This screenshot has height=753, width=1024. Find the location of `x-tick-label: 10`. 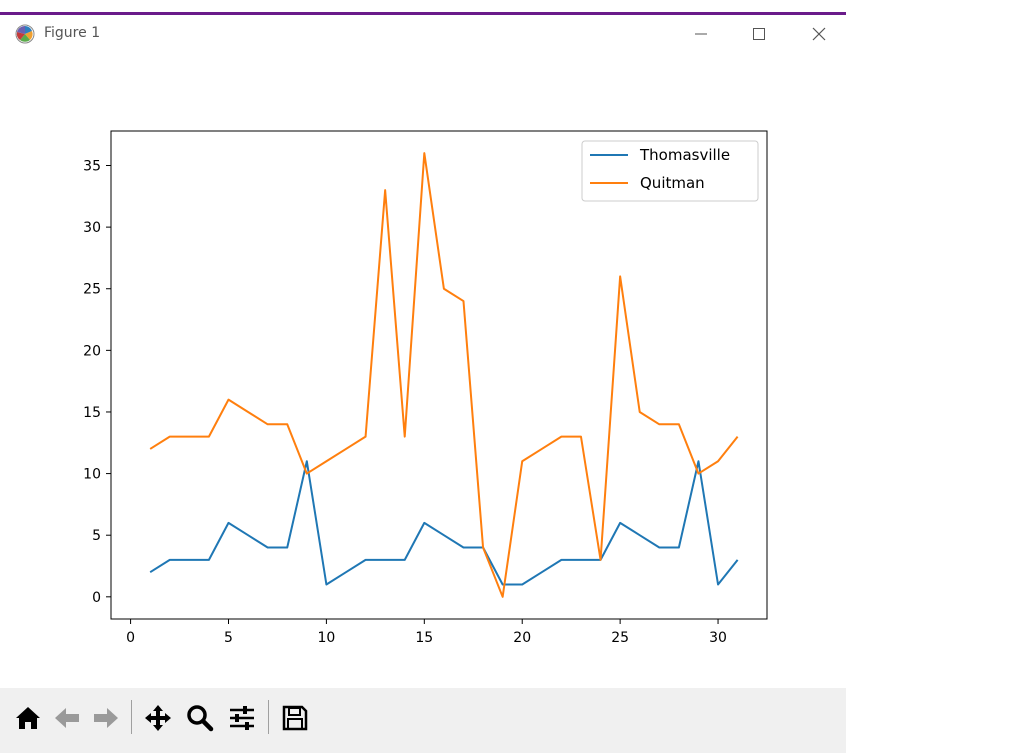

x-tick-label: 10 is located at coordinates (326, 638).